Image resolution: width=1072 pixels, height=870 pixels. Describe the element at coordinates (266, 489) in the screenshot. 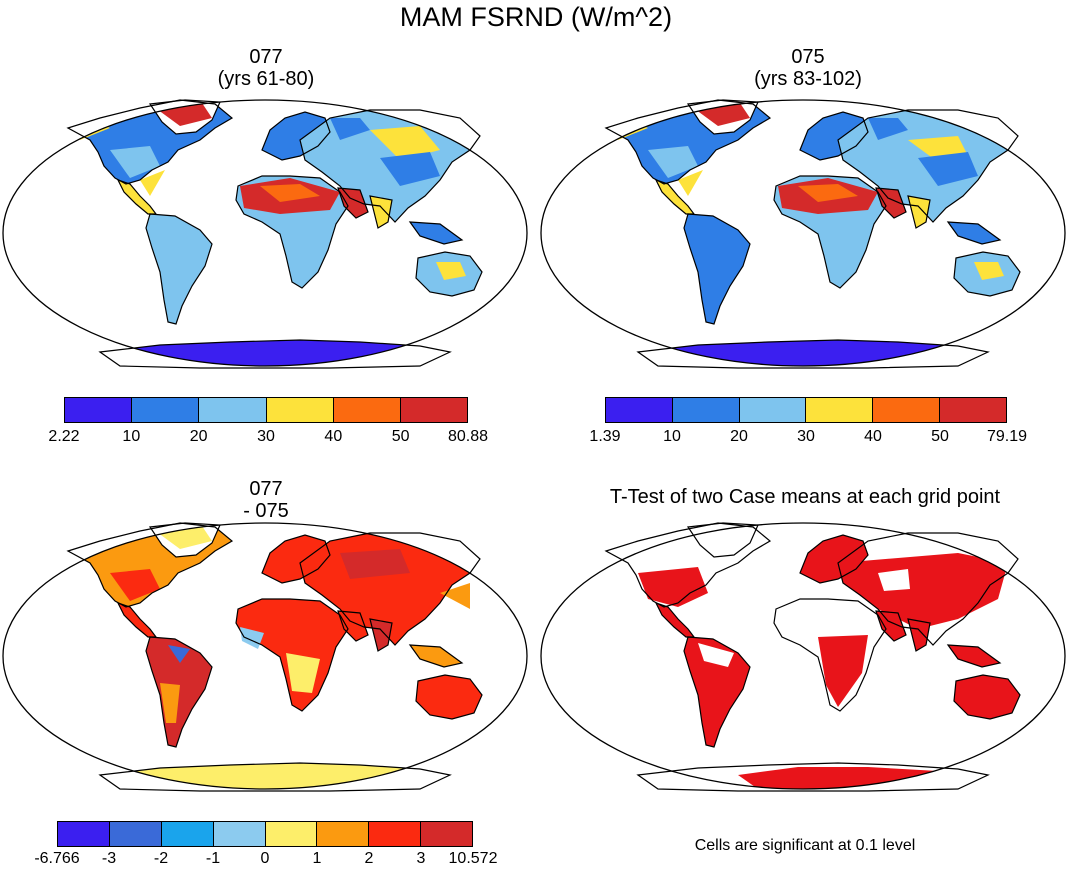

I see `panel-title-bl-line1: 077` at that location.